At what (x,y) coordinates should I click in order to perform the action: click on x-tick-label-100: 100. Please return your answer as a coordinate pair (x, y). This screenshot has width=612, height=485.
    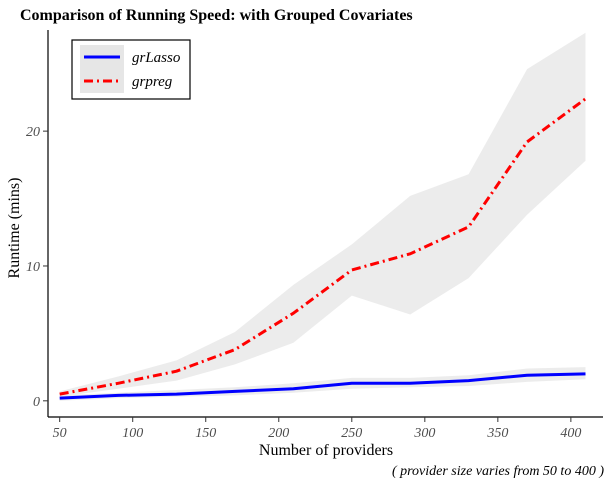
    Looking at the image, I should click on (132, 433).